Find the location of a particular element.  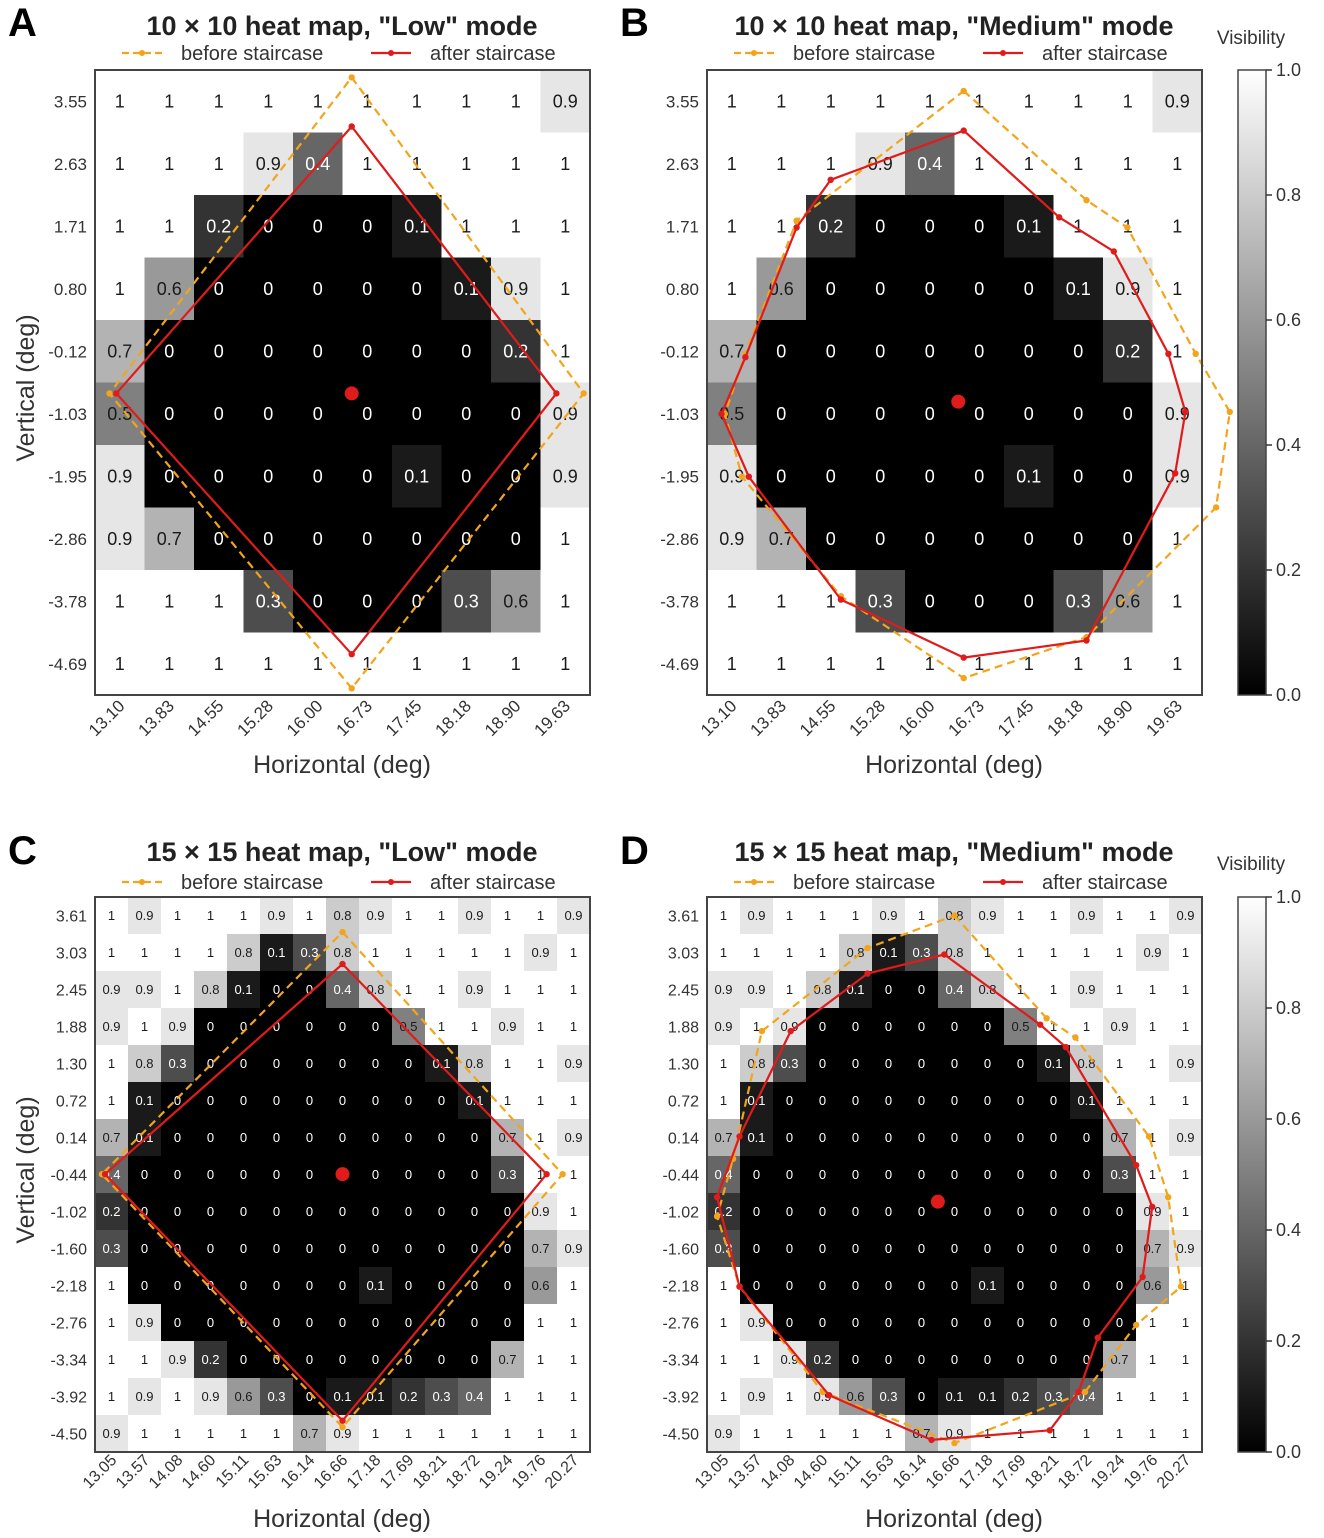

cell-value-label: 0.2 is located at coordinates (1020, 1396).